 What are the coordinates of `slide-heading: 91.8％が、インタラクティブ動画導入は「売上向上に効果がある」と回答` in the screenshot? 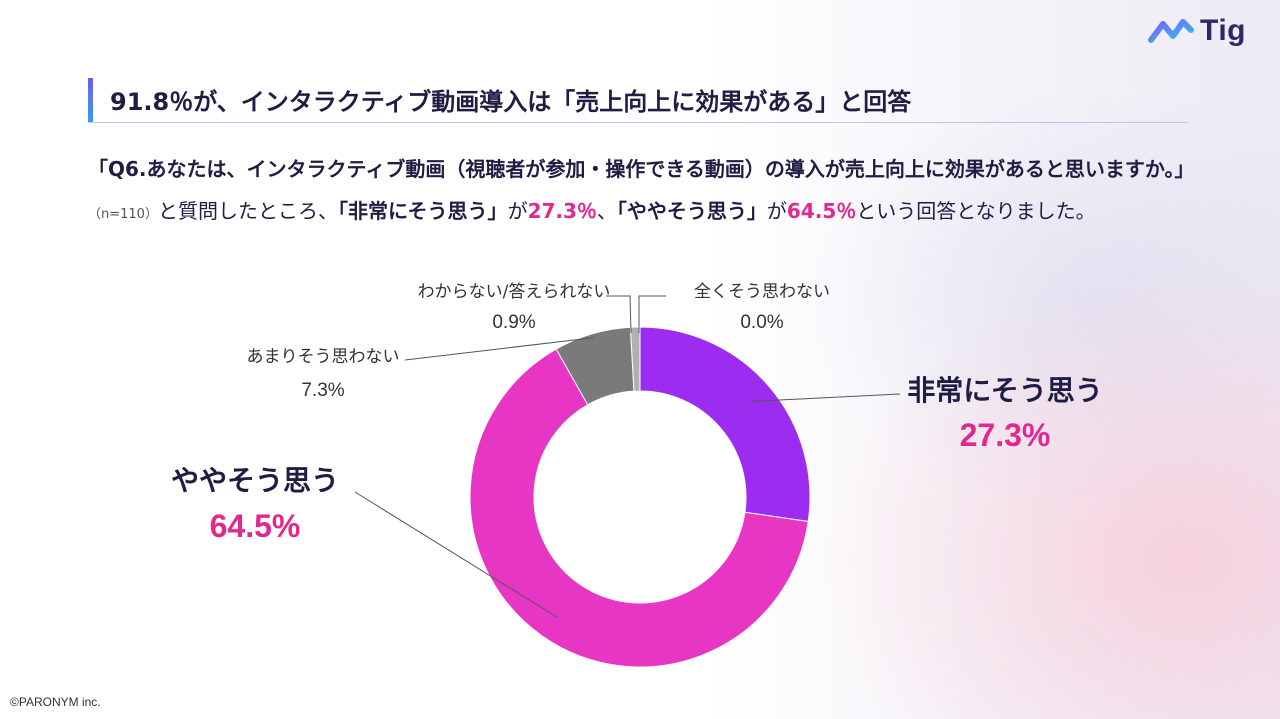 It's located at (638, 98).